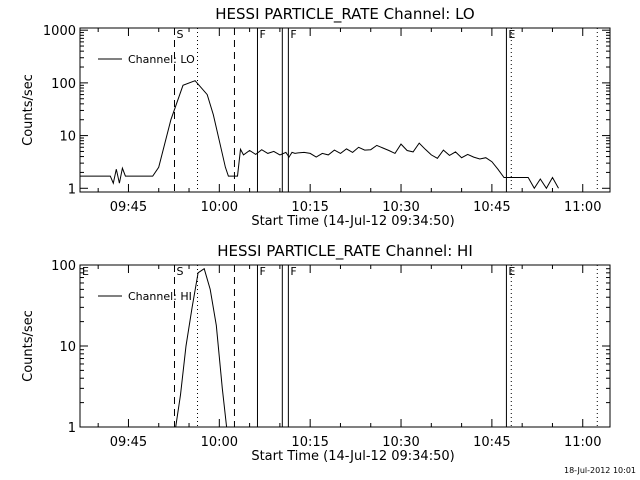  Describe the element at coordinates (161, 59) in the screenshot. I see `legend-label: Channel: LO` at that location.